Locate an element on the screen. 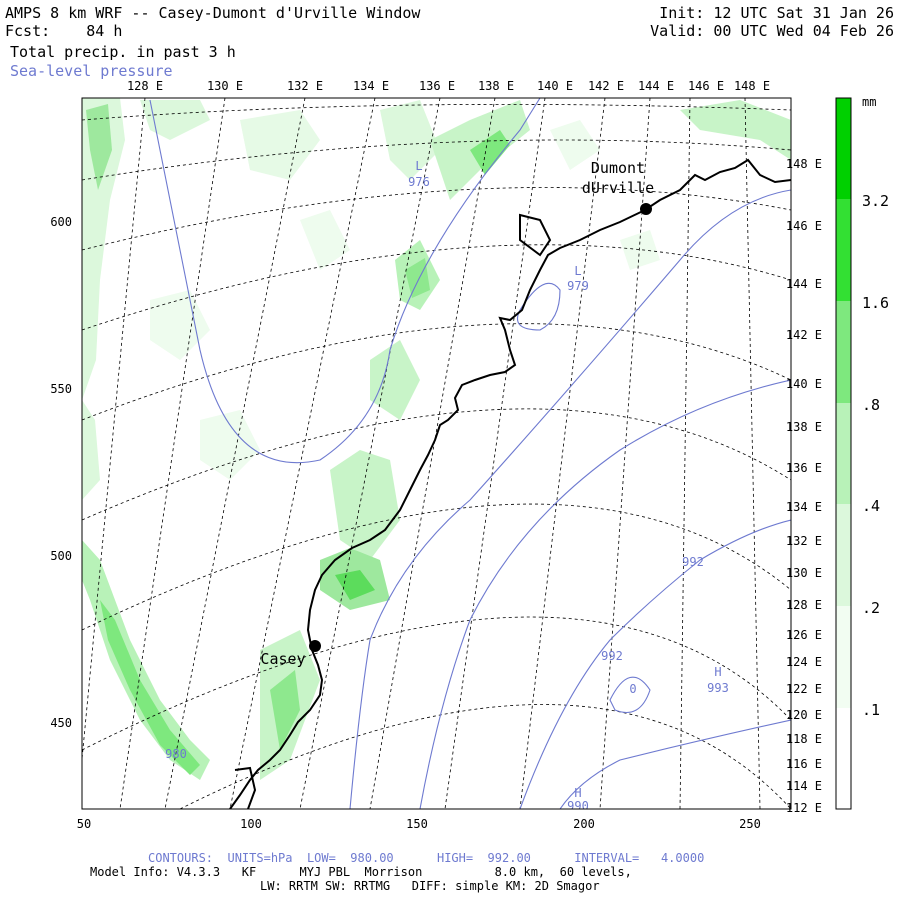 This screenshot has height=900, width=900. init-time: Init: 12 UTC Sat 31 Jan 26 is located at coordinates (776, 13).